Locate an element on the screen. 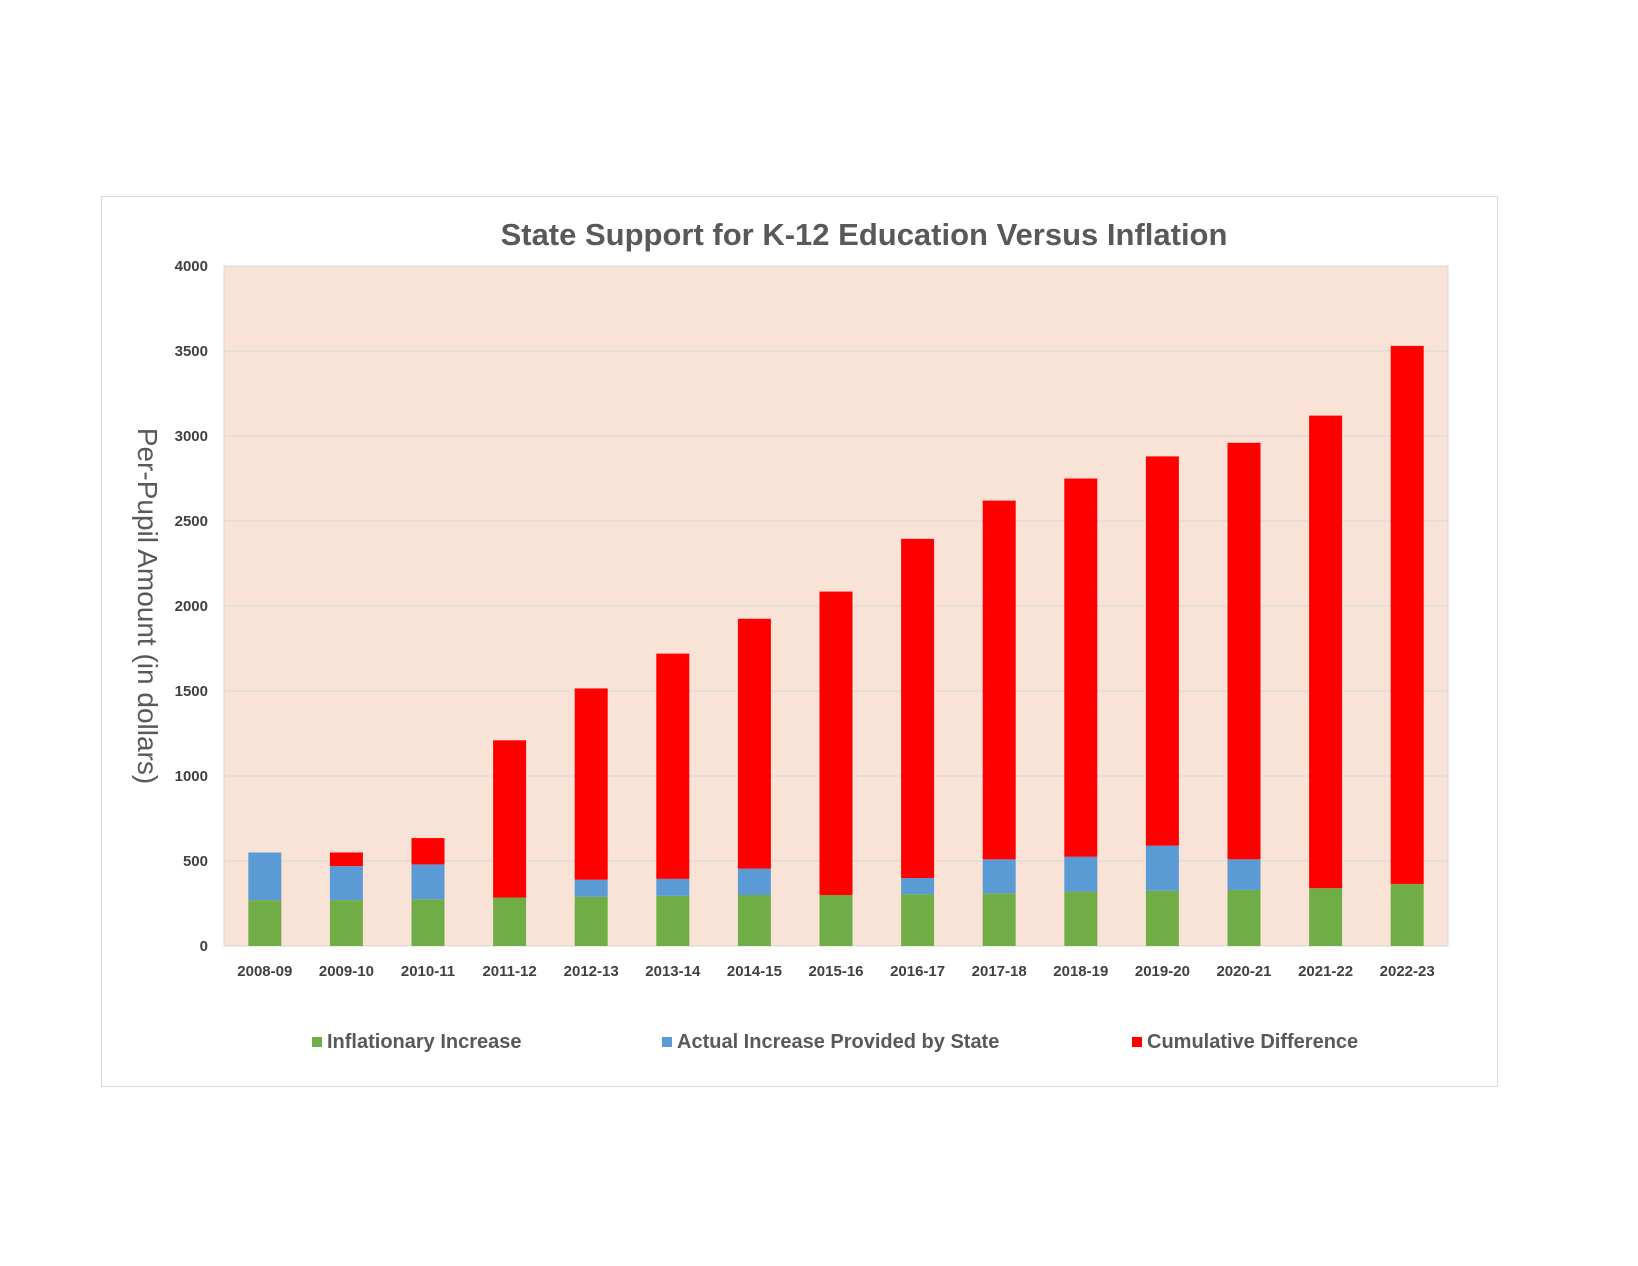  x-tick-label: 2019-20 is located at coordinates (1162, 971).